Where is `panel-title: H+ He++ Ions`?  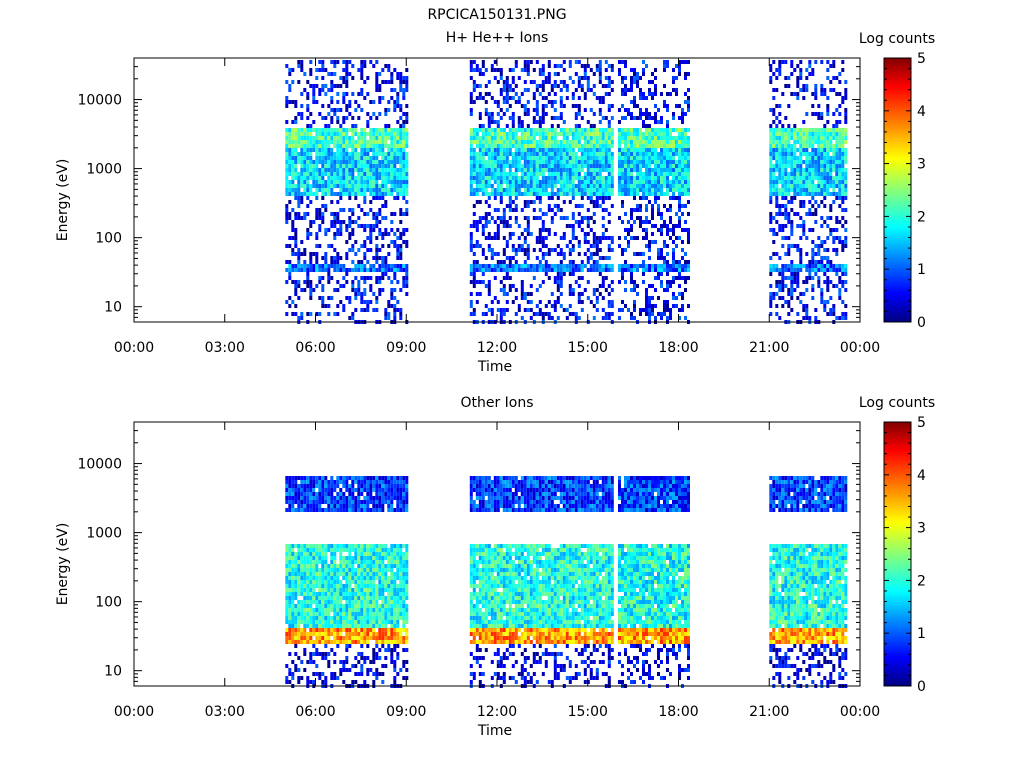
panel-title: H+ He++ Ions is located at coordinates (497, 38).